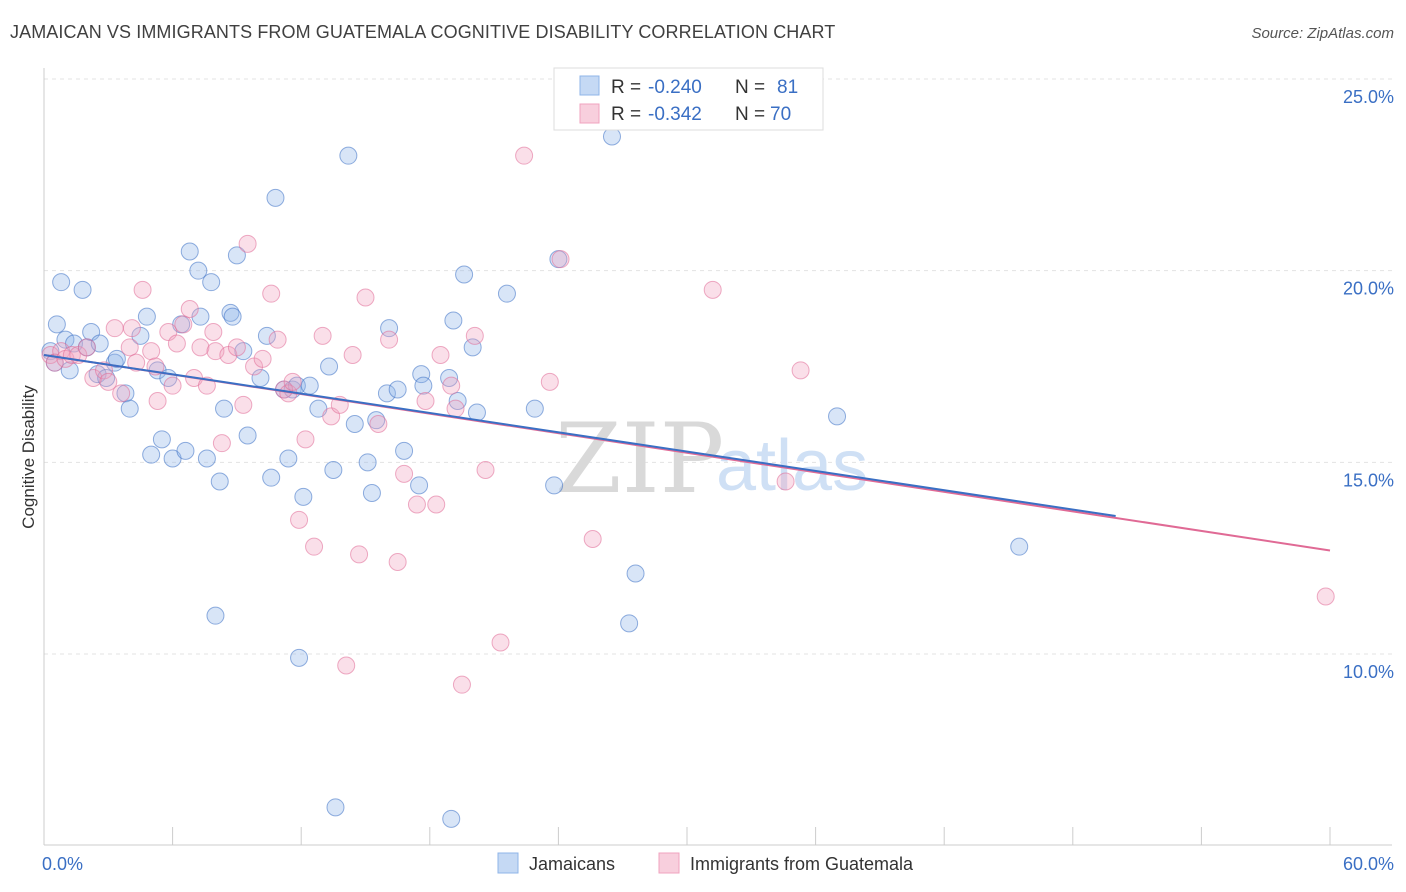  I want to click on x-tick-min: 0.0%, so click(62, 864).